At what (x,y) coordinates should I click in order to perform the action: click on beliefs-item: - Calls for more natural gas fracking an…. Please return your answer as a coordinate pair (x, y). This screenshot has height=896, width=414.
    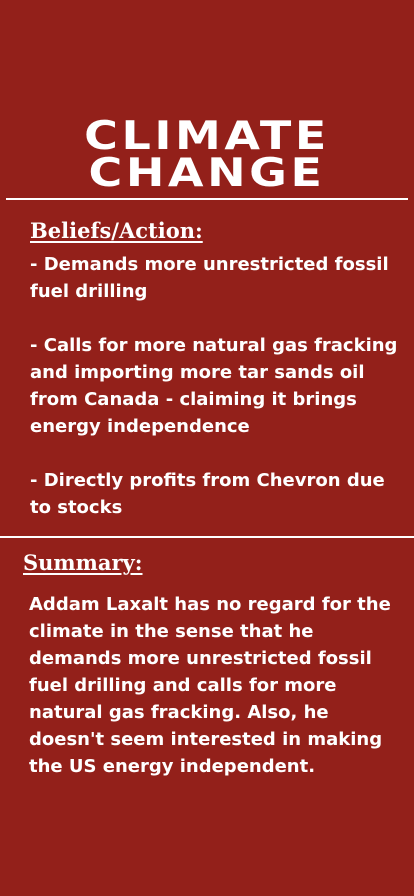
    Looking at the image, I should click on (214, 386).